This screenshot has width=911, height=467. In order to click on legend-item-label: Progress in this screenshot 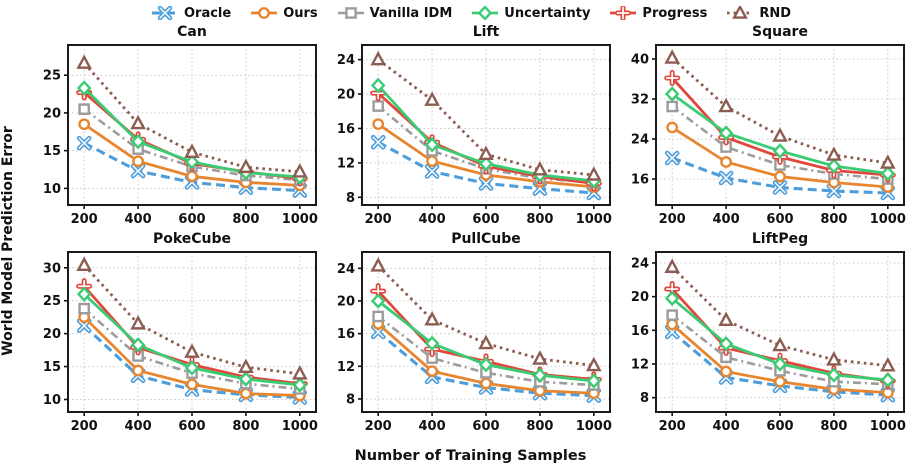, I will do `click(675, 13)`.